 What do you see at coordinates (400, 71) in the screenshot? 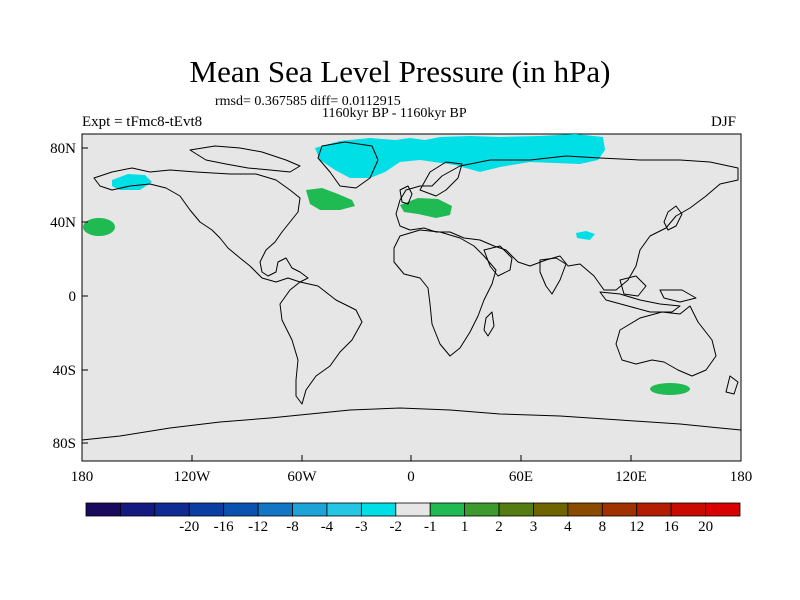
I see `figure-title: Mean Sea Level Pressure (in hPa)` at bounding box center [400, 71].